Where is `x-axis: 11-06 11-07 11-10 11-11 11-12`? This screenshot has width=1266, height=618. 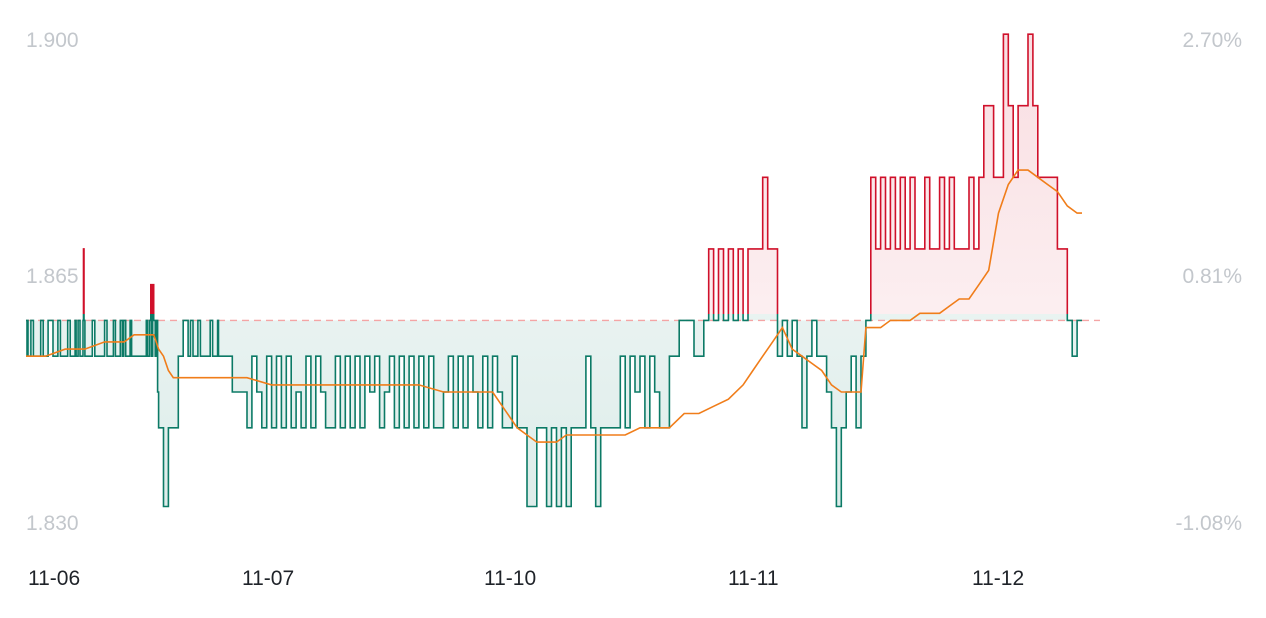 x-axis: 11-06 11-07 11-10 11-11 11-12 is located at coordinates (526, 578).